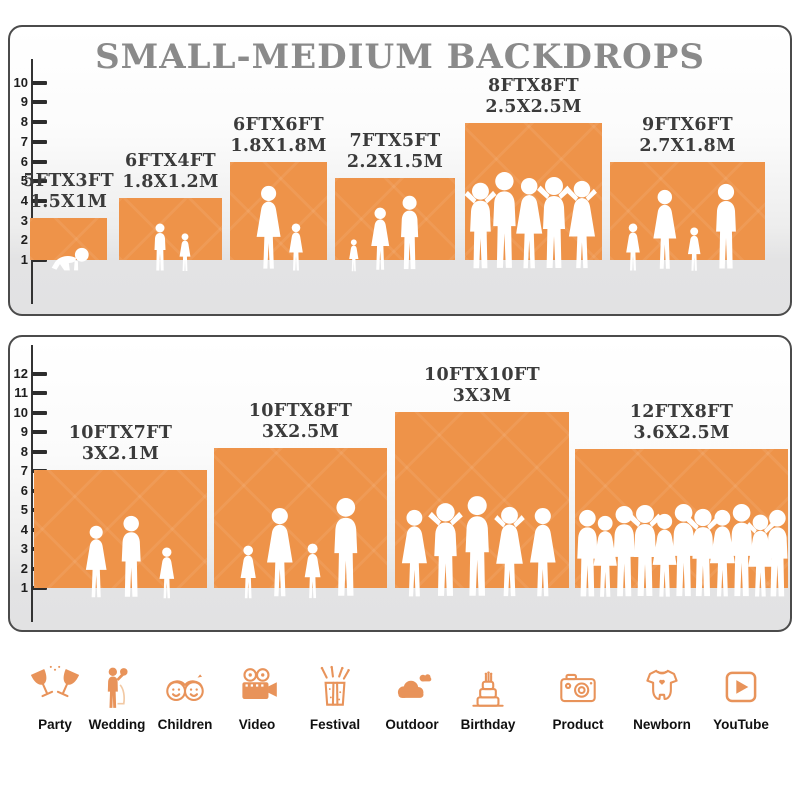 The image size is (800, 800). What do you see at coordinates (117, 724) in the screenshot?
I see `category-label: Wedding` at bounding box center [117, 724].